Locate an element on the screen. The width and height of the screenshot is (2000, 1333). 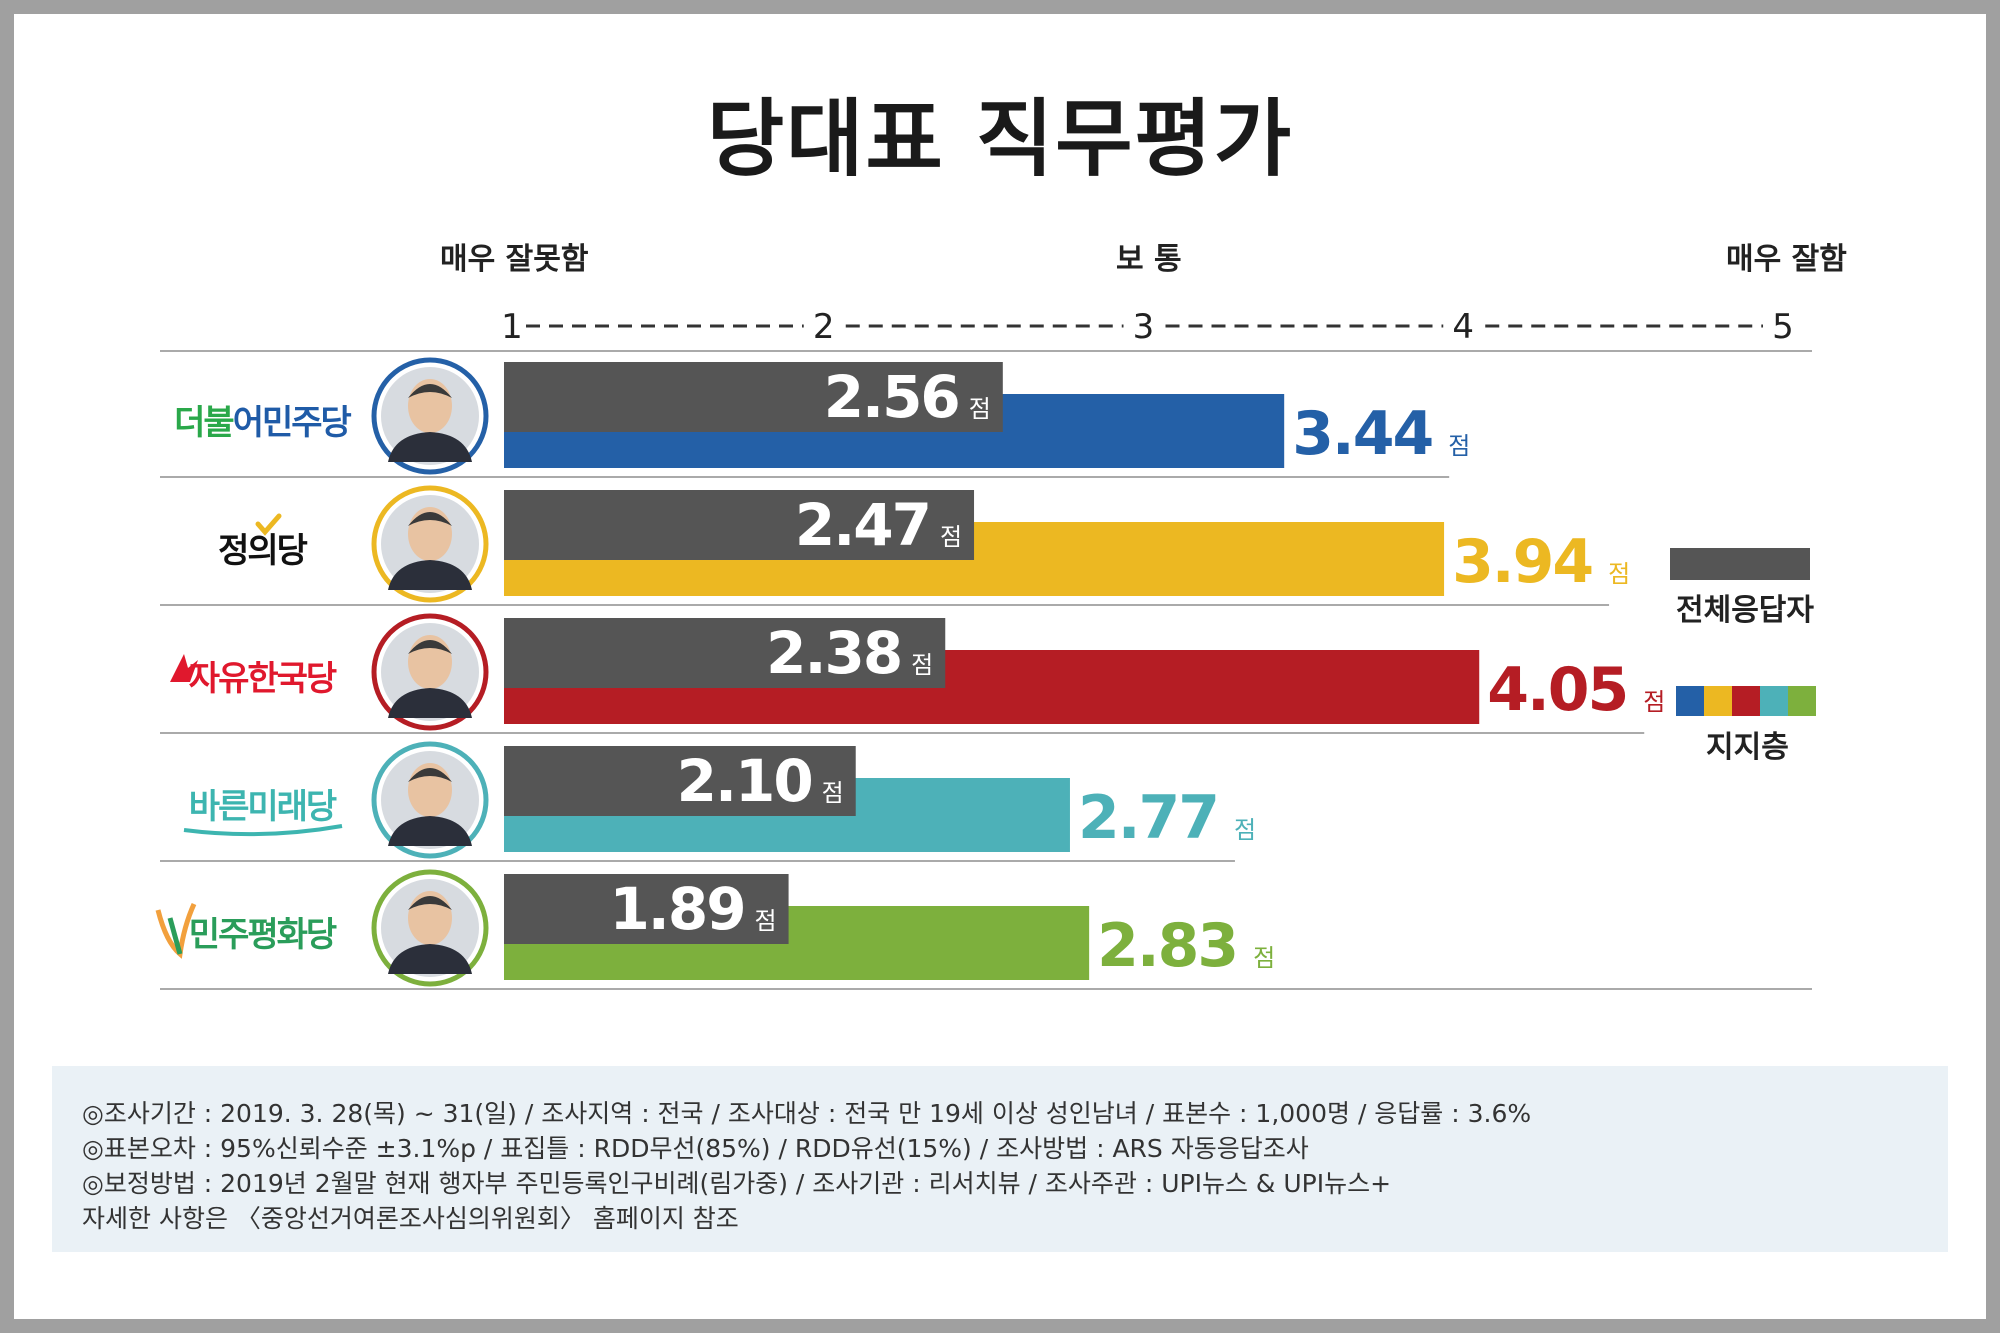
x-tick-label: 1 is located at coordinates (512, 327).